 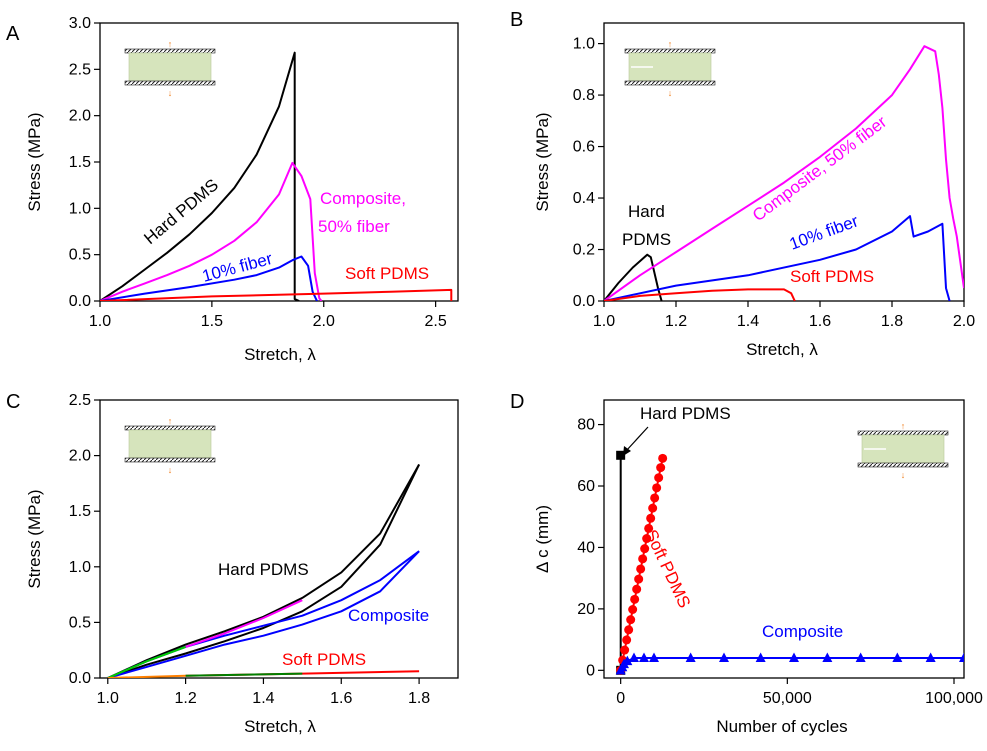 I want to click on annotation-label: 50% fiber, so click(x=354, y=226).